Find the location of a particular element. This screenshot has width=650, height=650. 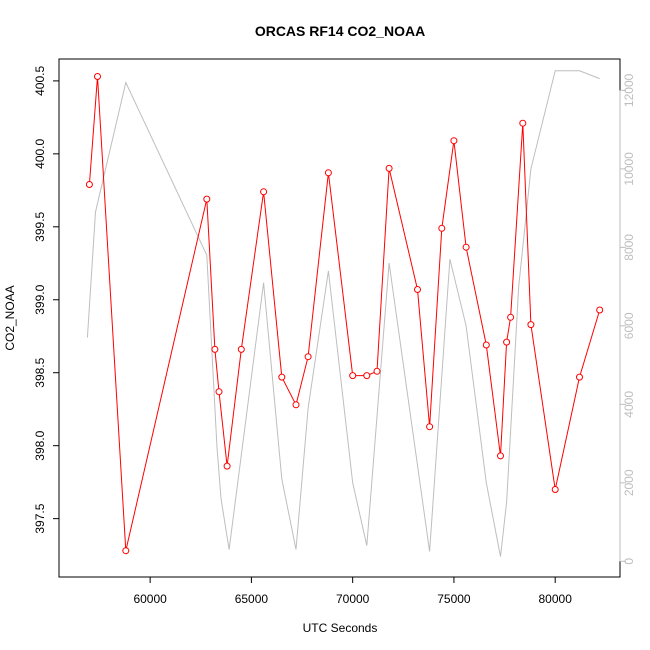

left-tick-label: 398.0 is located at coordinates (40, 445).